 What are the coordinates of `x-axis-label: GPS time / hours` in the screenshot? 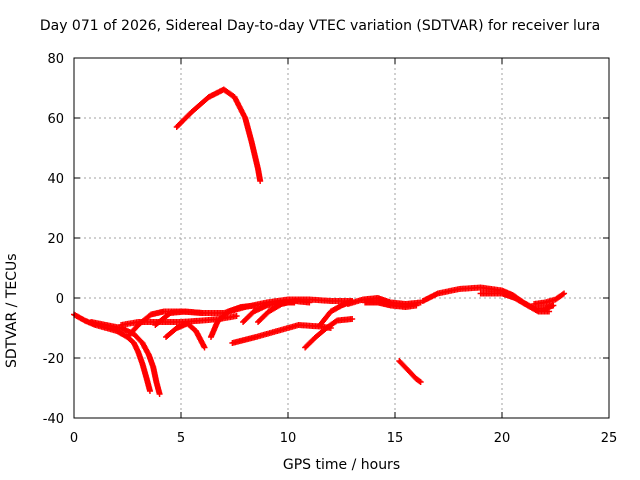 It's located at (341, 465).